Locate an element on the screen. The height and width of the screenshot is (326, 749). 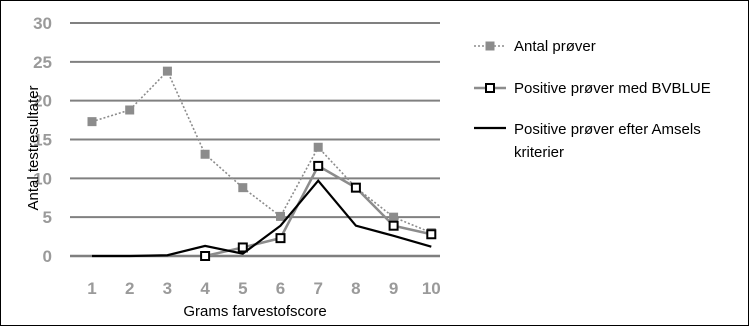
legend-label: Antal prøver is located at coordinates (555, 46).